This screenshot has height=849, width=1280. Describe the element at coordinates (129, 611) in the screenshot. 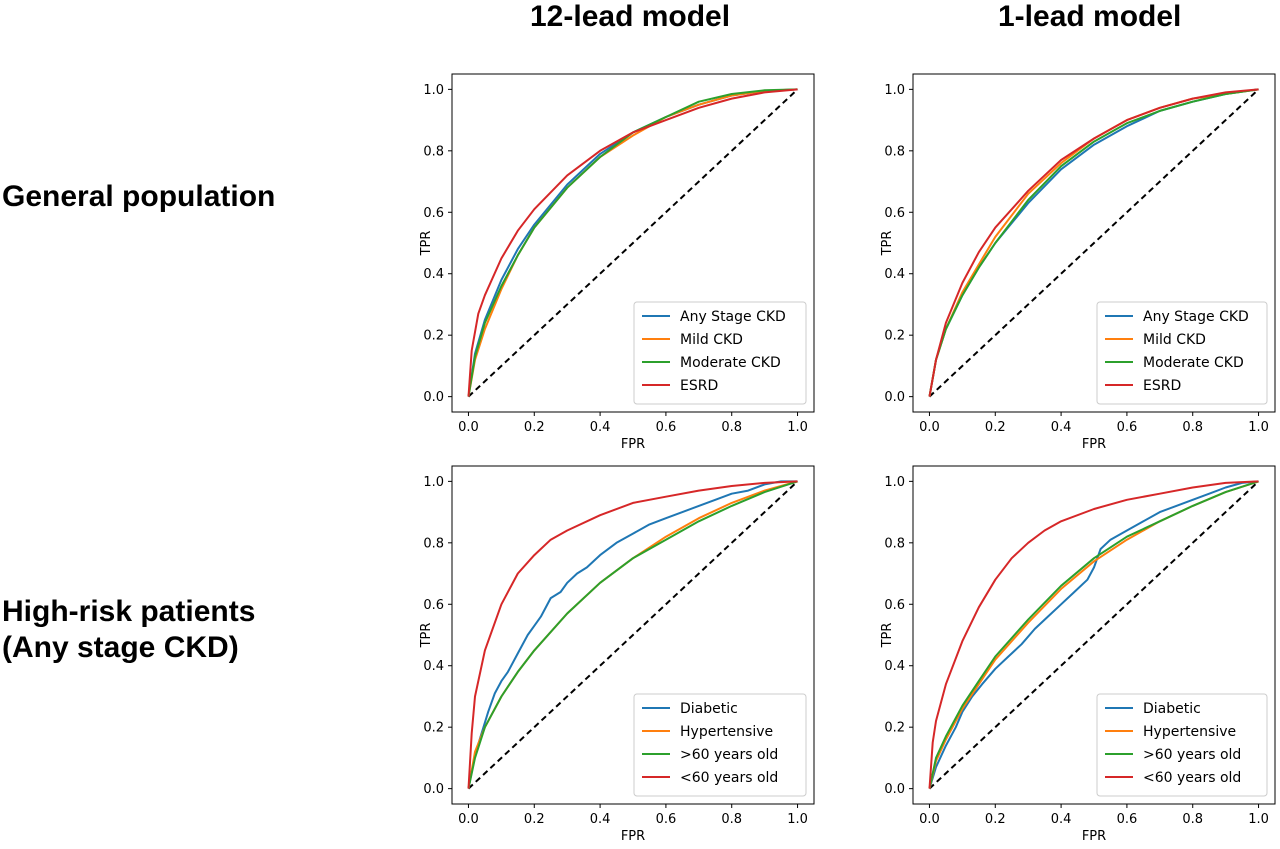

I see `row-title-line: High-risk patients` at that location.